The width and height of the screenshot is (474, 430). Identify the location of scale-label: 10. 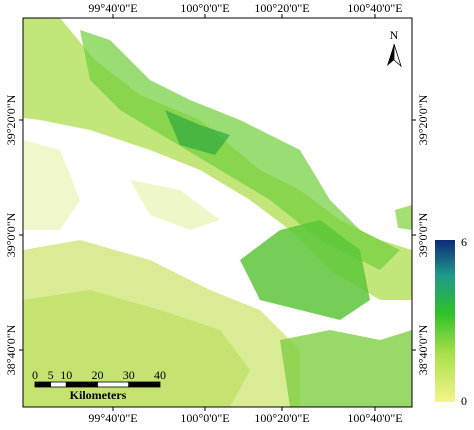
(66, 375).